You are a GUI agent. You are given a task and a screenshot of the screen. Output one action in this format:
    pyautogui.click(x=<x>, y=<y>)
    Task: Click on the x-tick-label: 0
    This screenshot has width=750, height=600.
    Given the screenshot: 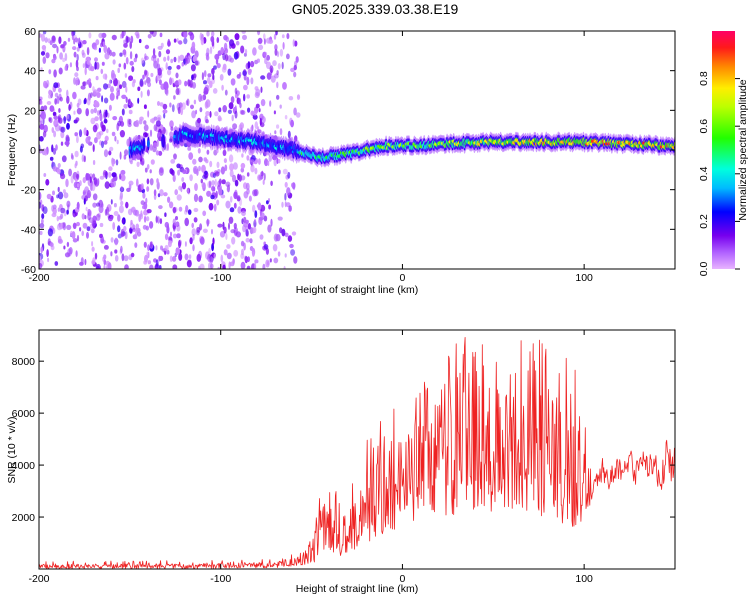 What is the action you would take?
    pyautogui.click(x=403, y=579)
    